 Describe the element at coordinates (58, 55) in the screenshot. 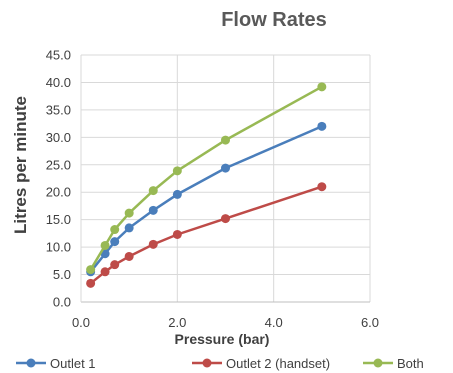

I see `y-tick-label: 45.0` at that location.